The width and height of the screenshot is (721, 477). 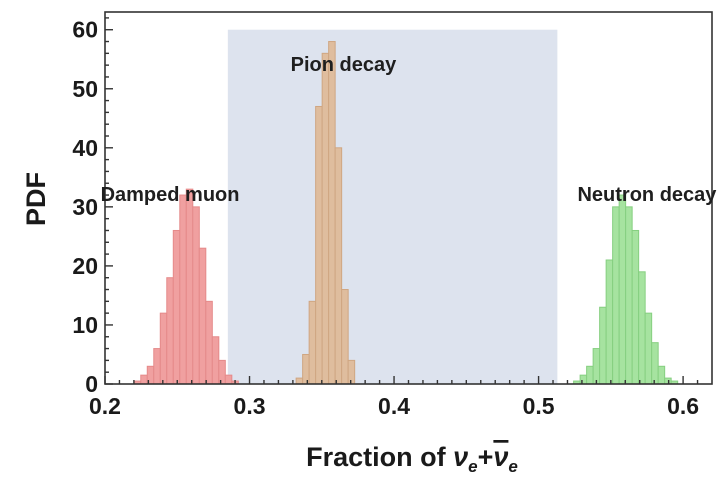 I want to click on x-axis-title-lead: Fraction of, so click(x=379, y=457).